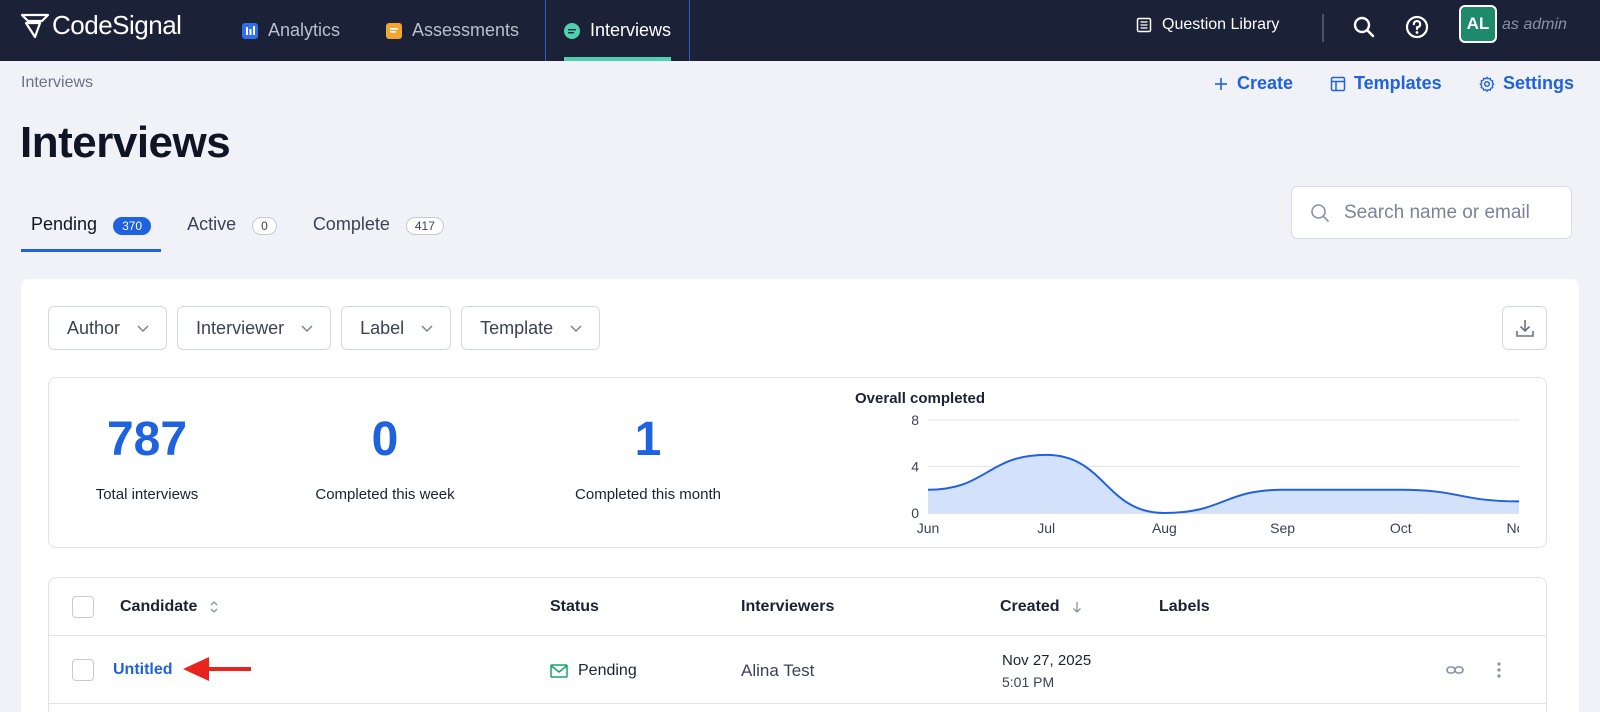 The image size is (1600, 712). What do you see at coordinates (212, 224) in the screenshot?
I see `tab-label: Active` at bounding box center [212, 224].